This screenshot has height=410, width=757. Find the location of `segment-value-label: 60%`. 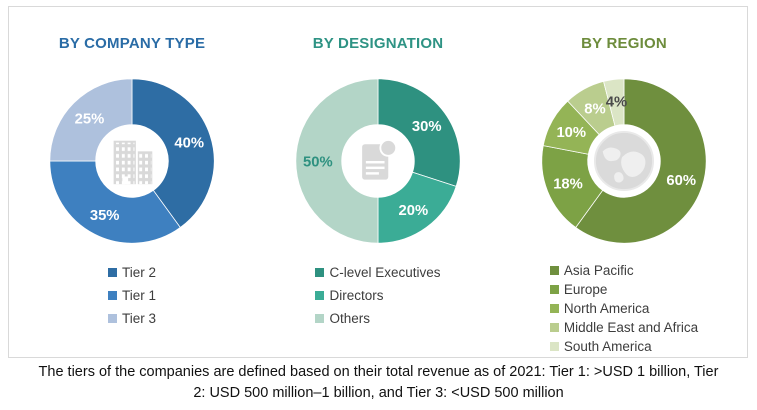

segment-value-label: 60% is located at coordinates (681, 181).